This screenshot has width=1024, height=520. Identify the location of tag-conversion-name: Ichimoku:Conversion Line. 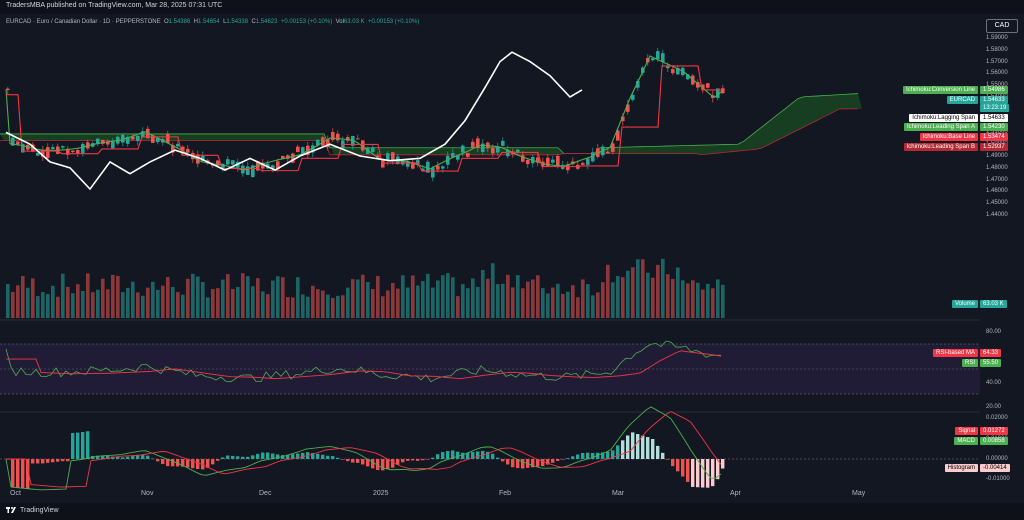
(940, 90).